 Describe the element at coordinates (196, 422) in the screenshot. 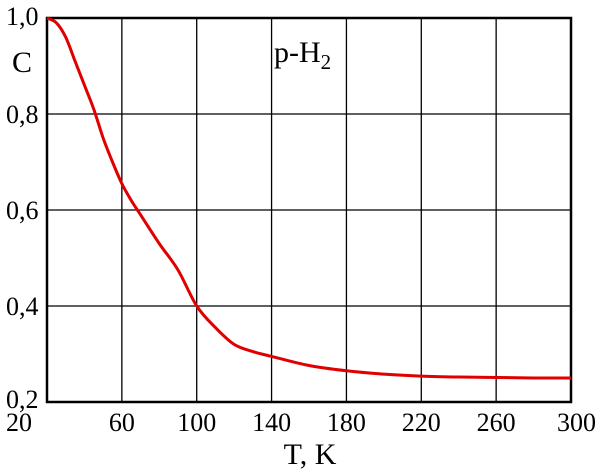

I see `x-tick-label-2: 100` at that location.